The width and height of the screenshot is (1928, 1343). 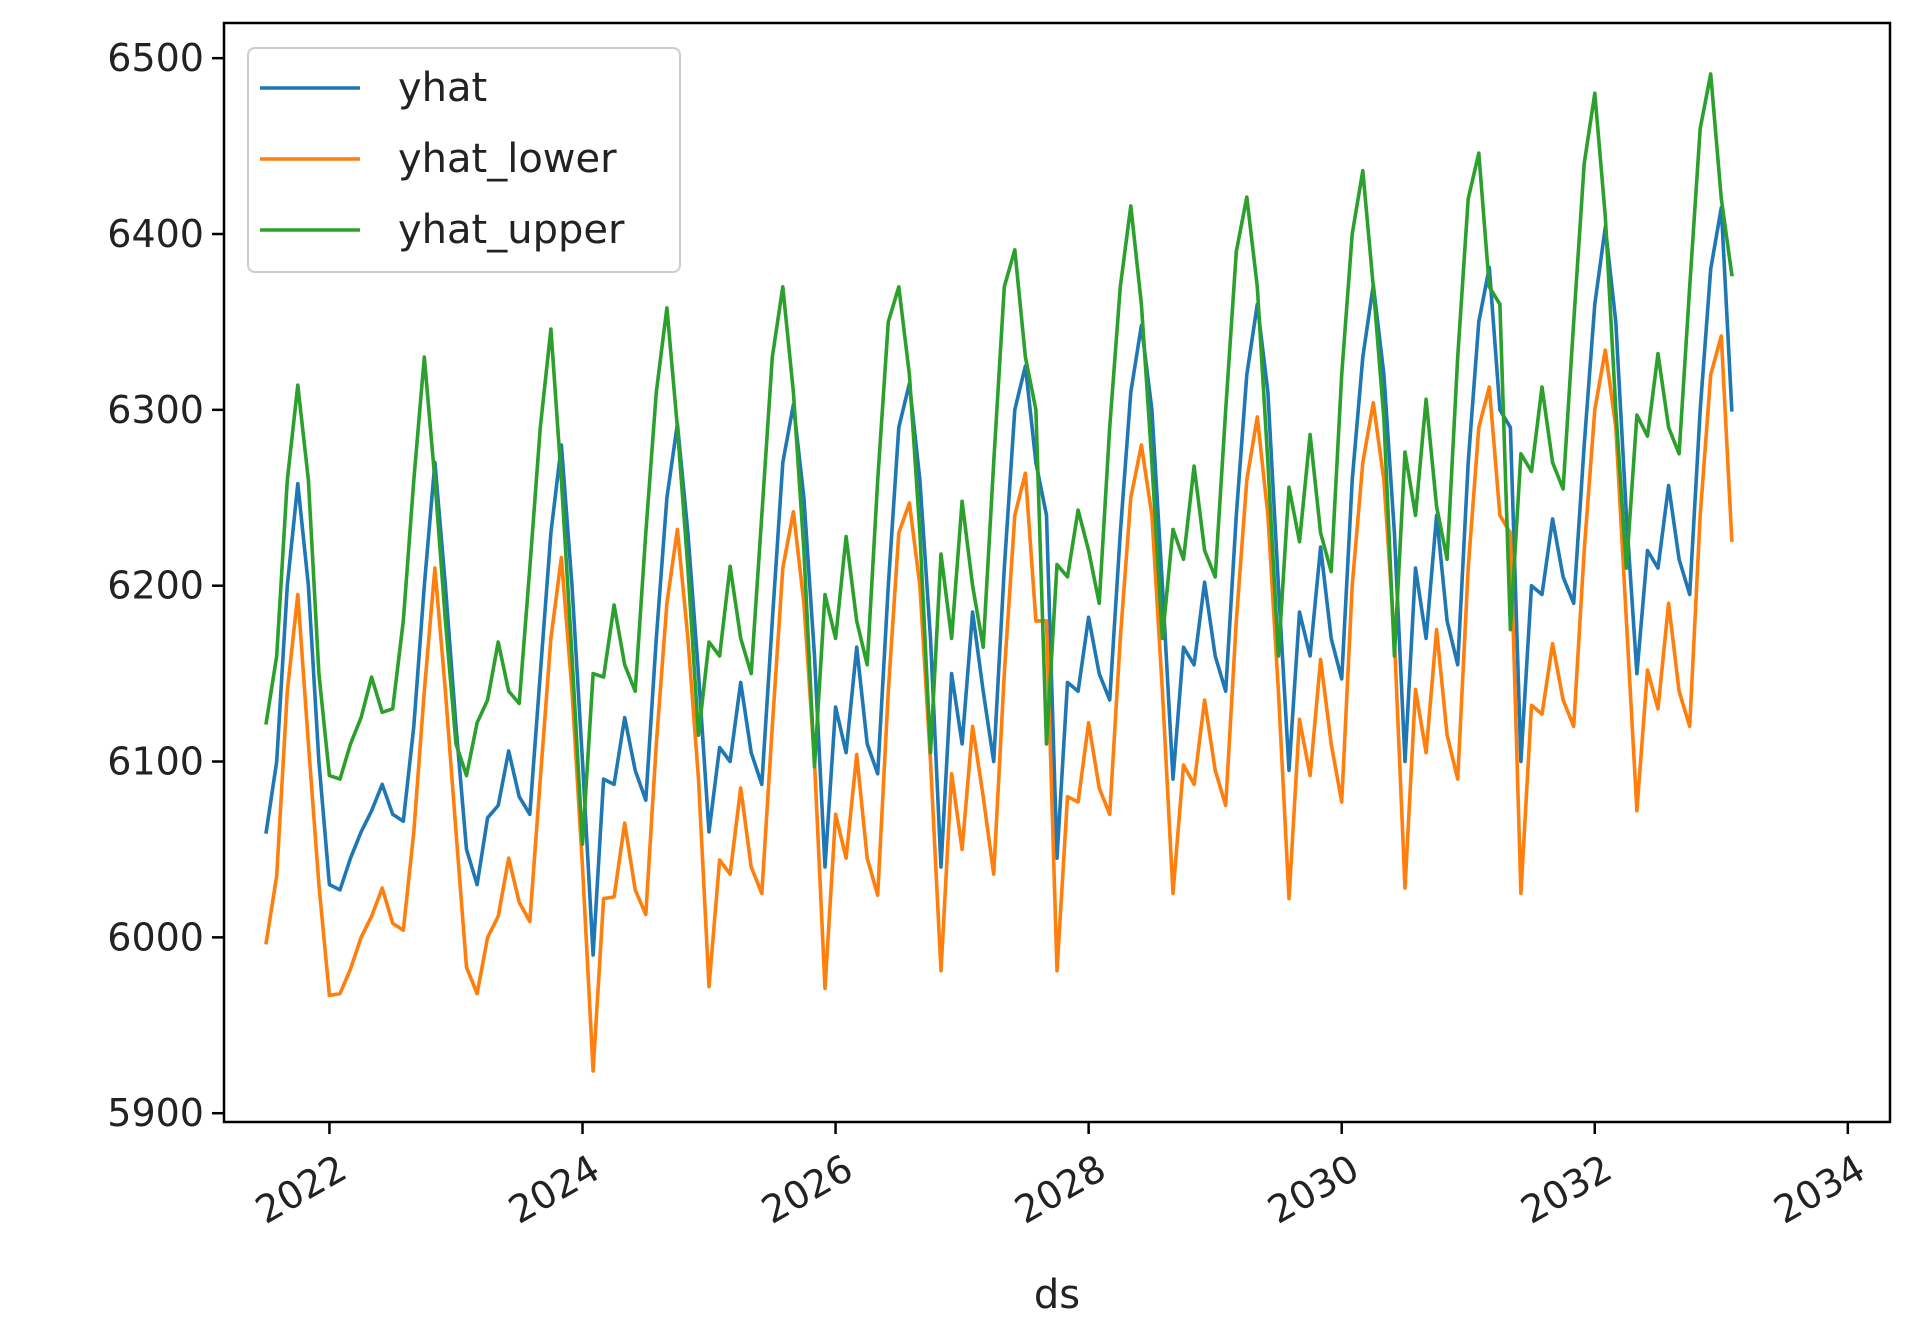 What do you see at coordinates (155, 586) in the screenshot?
I see `y-tick-label: 6200` at bounding box center [155, 586].